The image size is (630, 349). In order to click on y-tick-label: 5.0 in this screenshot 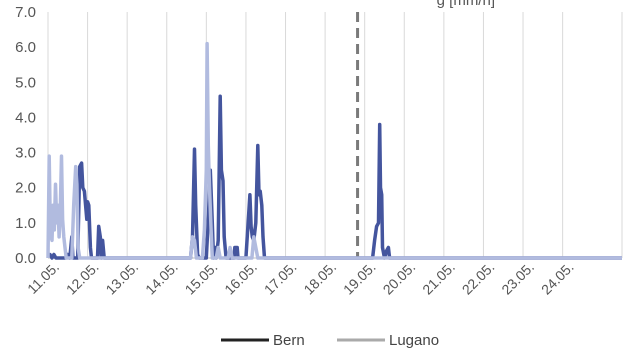, I will do `click(25, 82)`.